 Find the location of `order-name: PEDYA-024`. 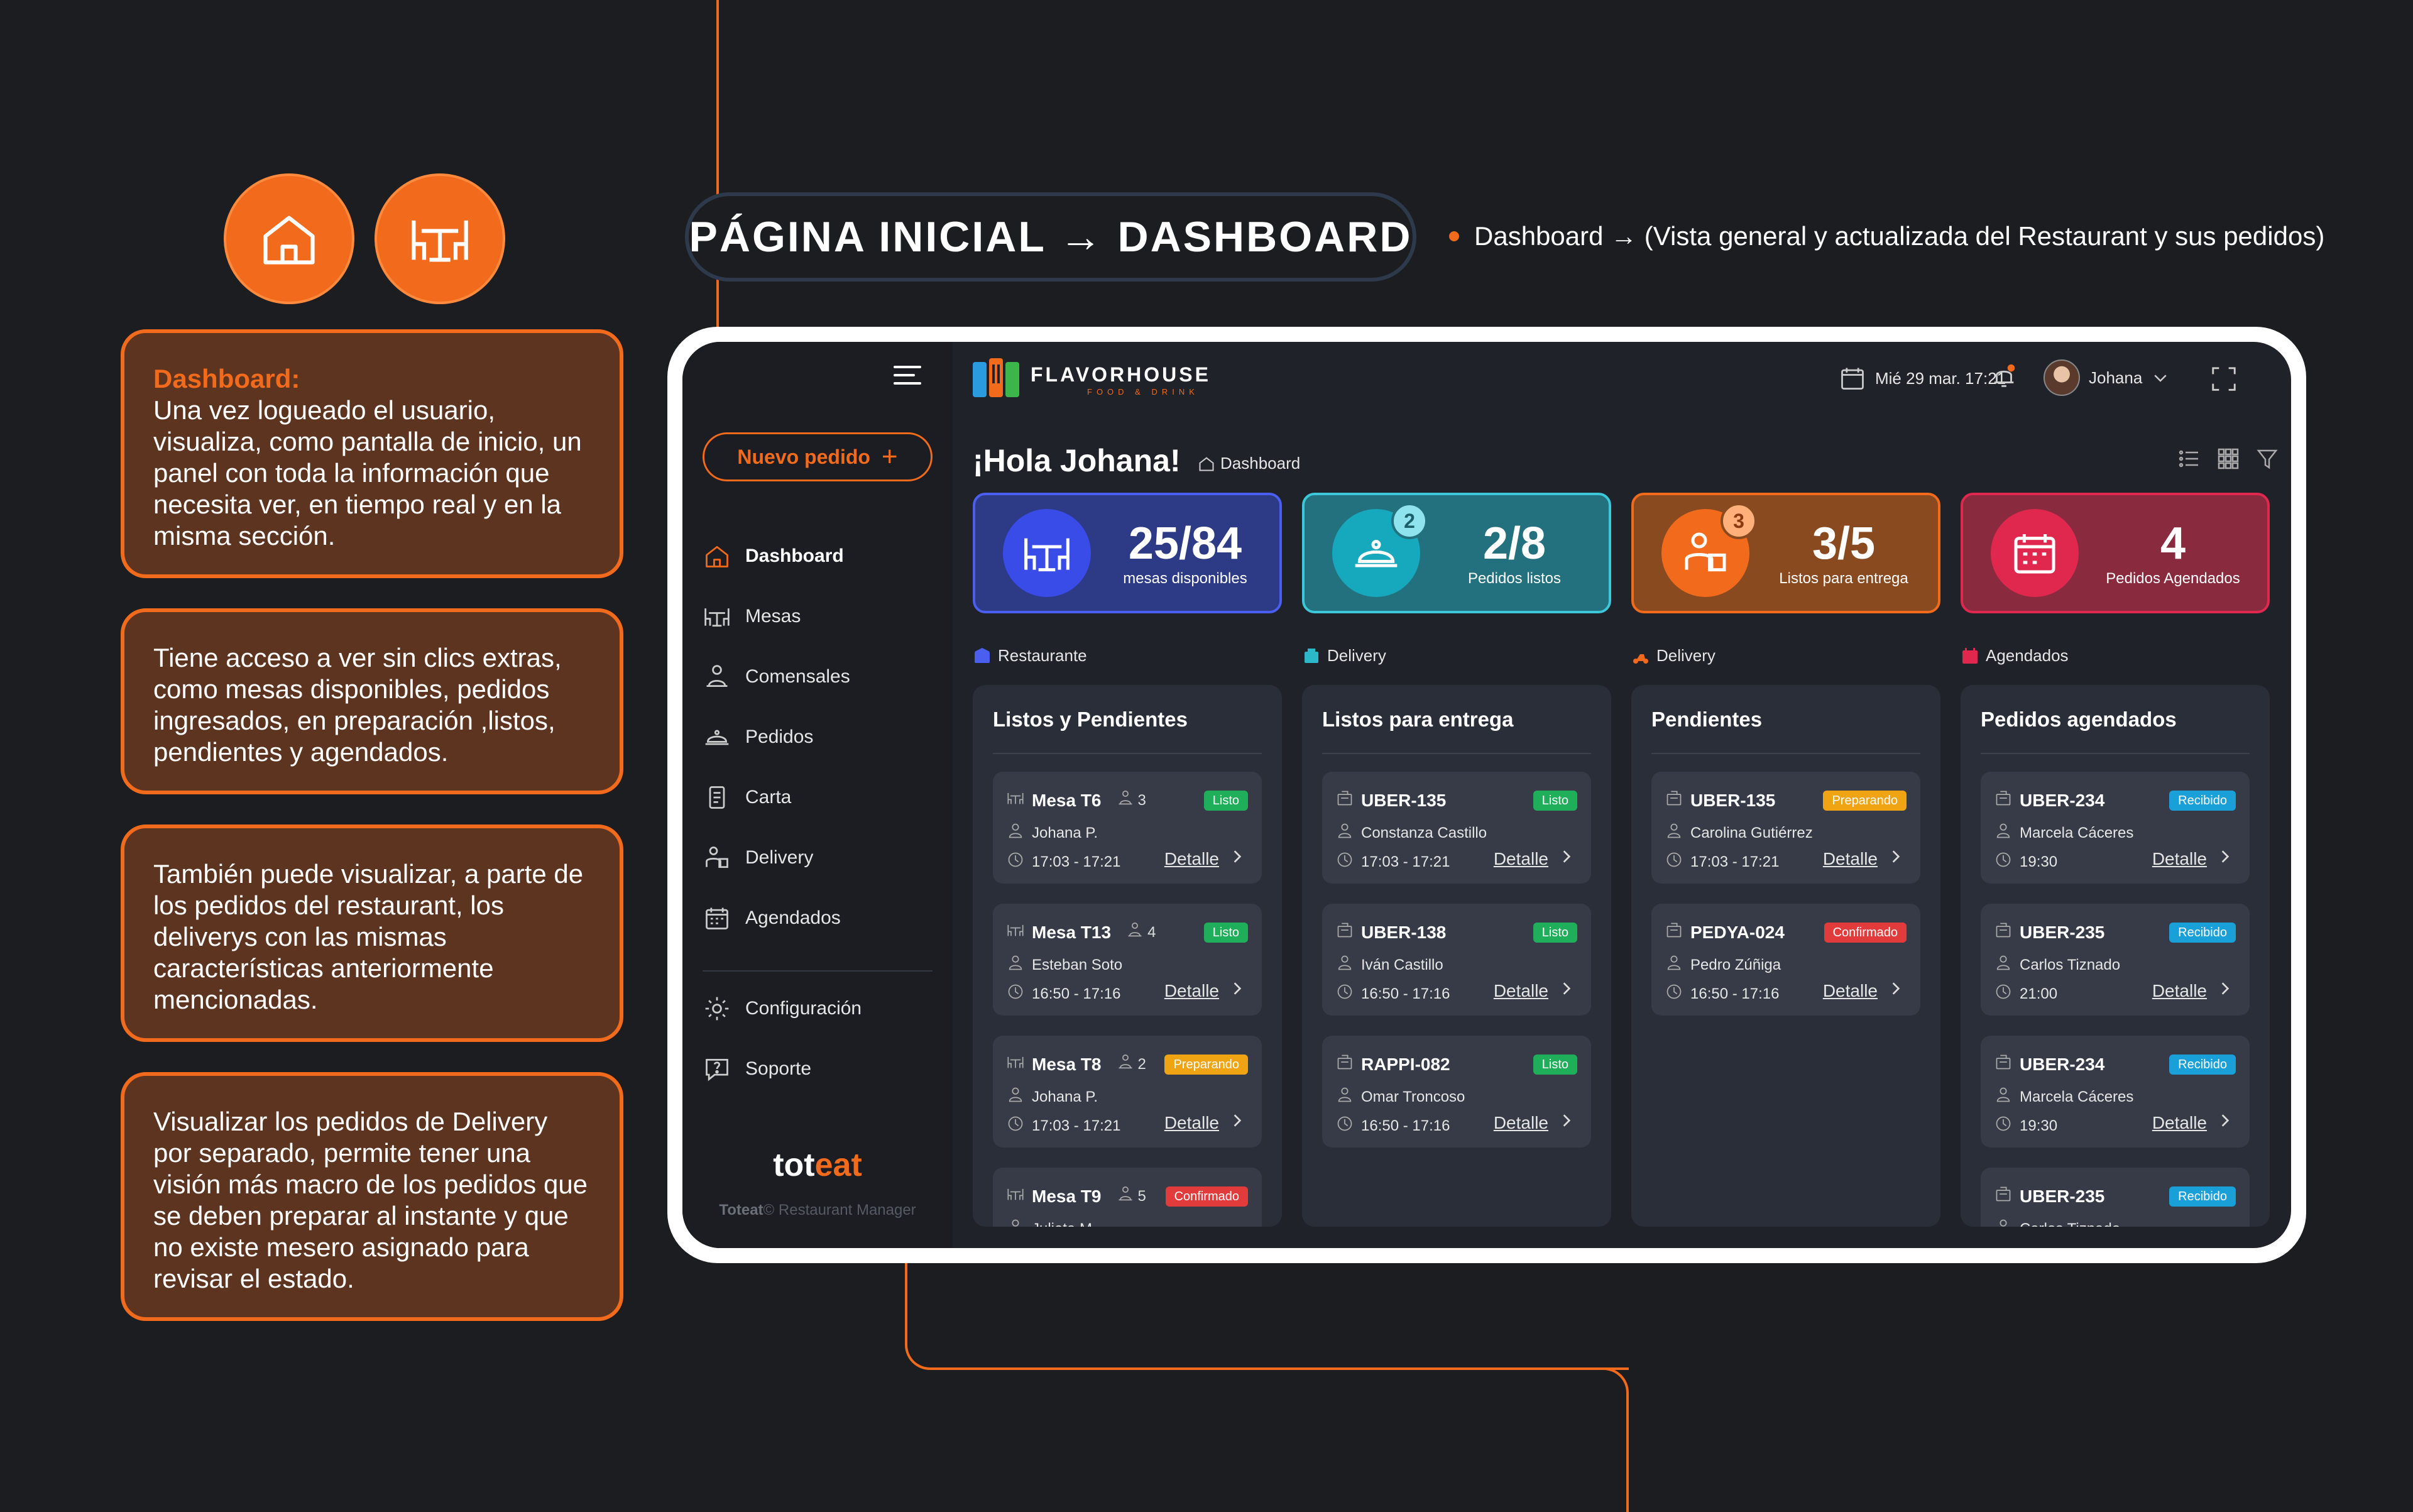

order-name: PEDYA-024 is located at coordinates (1738, 932).